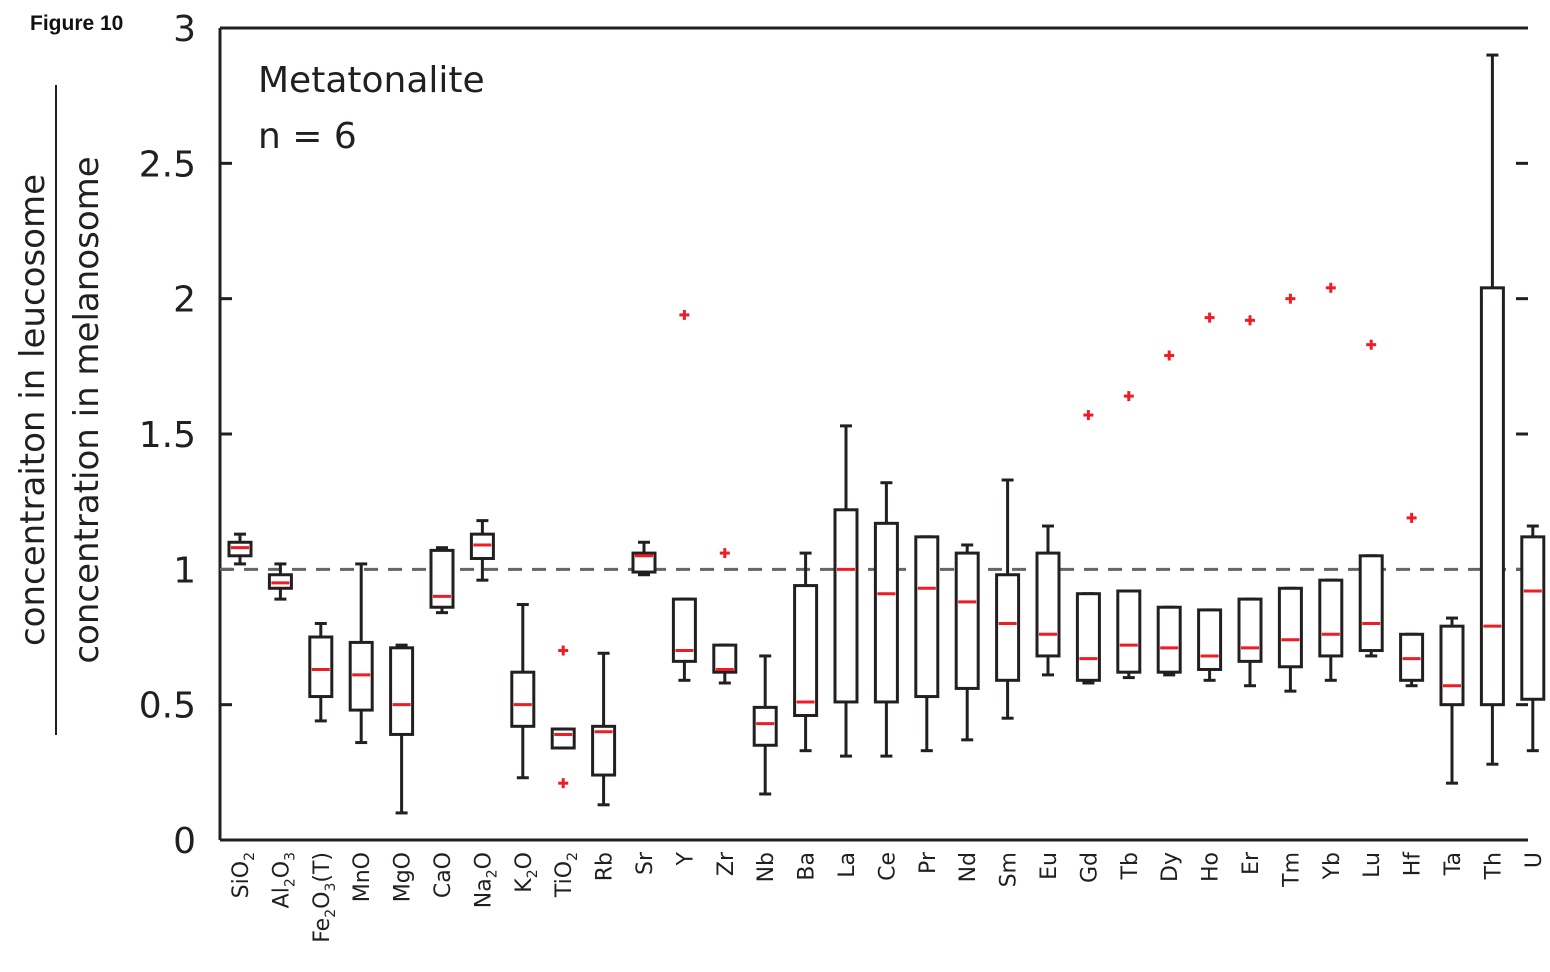  Describe the element at coordinates (1493, 866) in the screenshot. I see `x-tick-label: Th` at that location.